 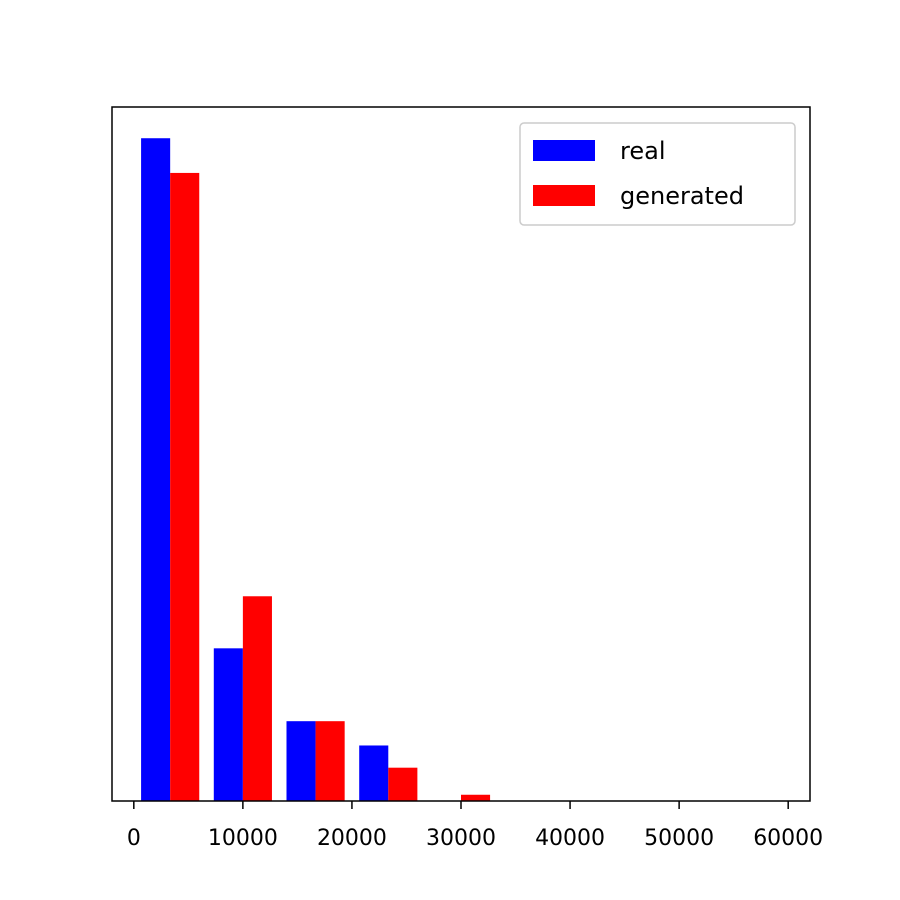 I want to click on x-tick-label: 30000, so click(x=461, y=838).